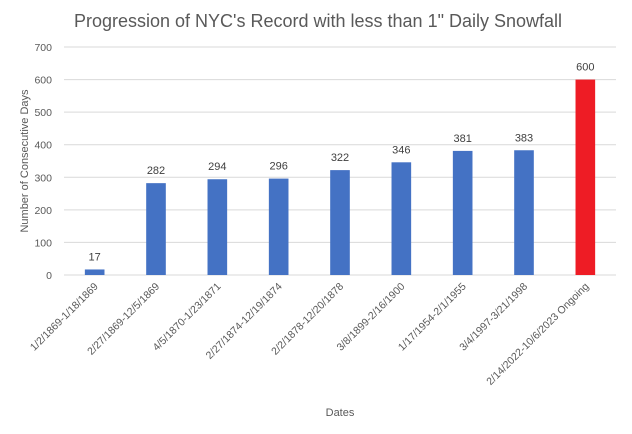 The height and width of the screenshot is (434, 632). Describe the element at coordinates (25, 161) in the screenshot. I see `y-axis-label: Number of Consecutive Days` at that location.